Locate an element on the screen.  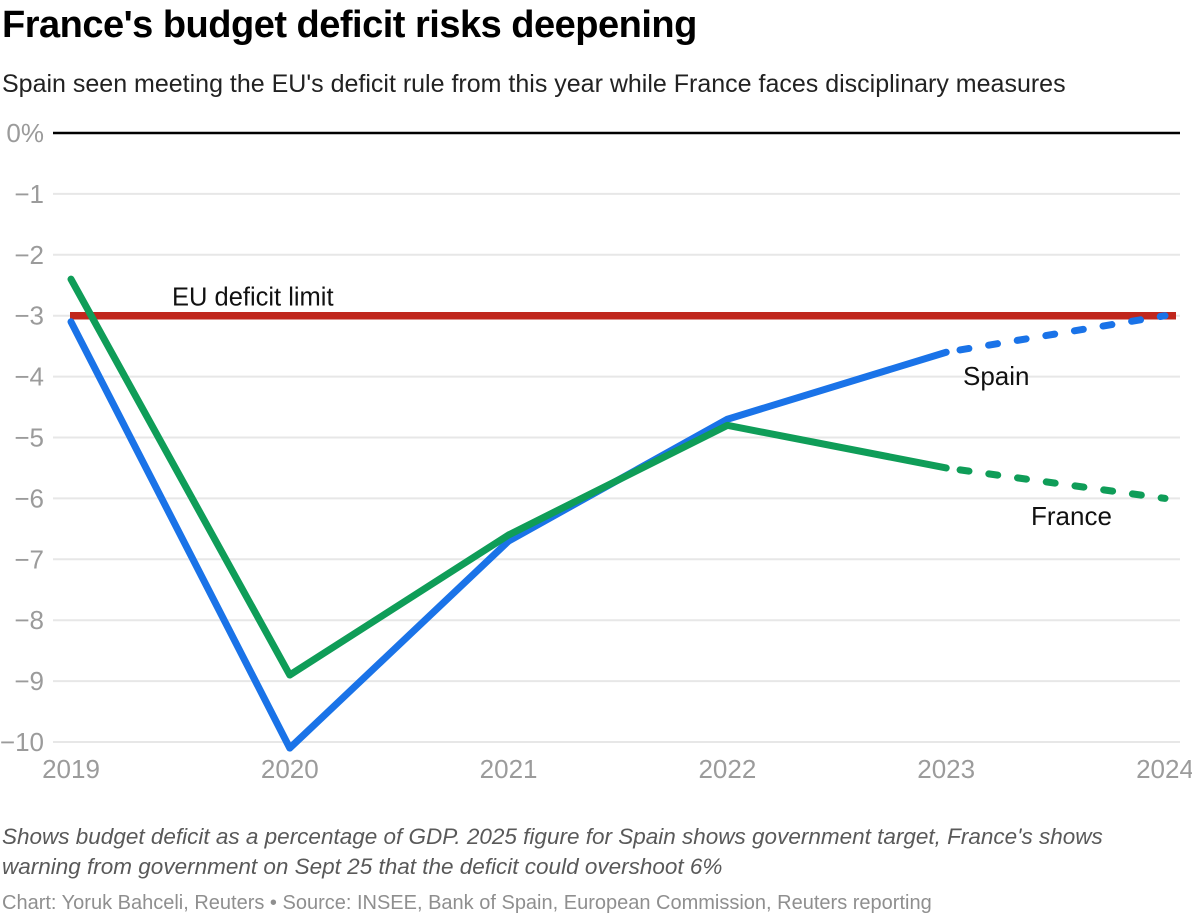
y-axis-tick-label: −9 is located at coordinates (29, 681).